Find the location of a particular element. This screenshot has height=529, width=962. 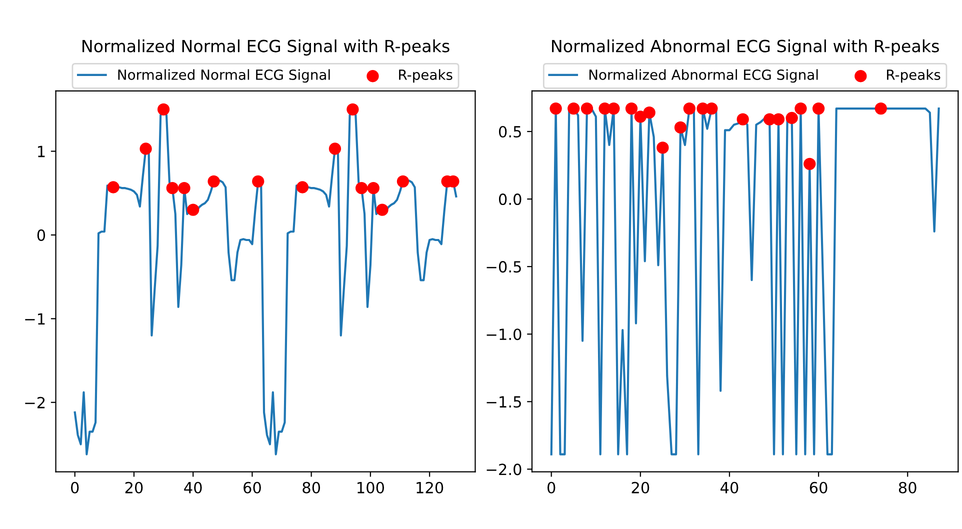

y-tick-label: −0.5 is located at coordinates (503, 267).